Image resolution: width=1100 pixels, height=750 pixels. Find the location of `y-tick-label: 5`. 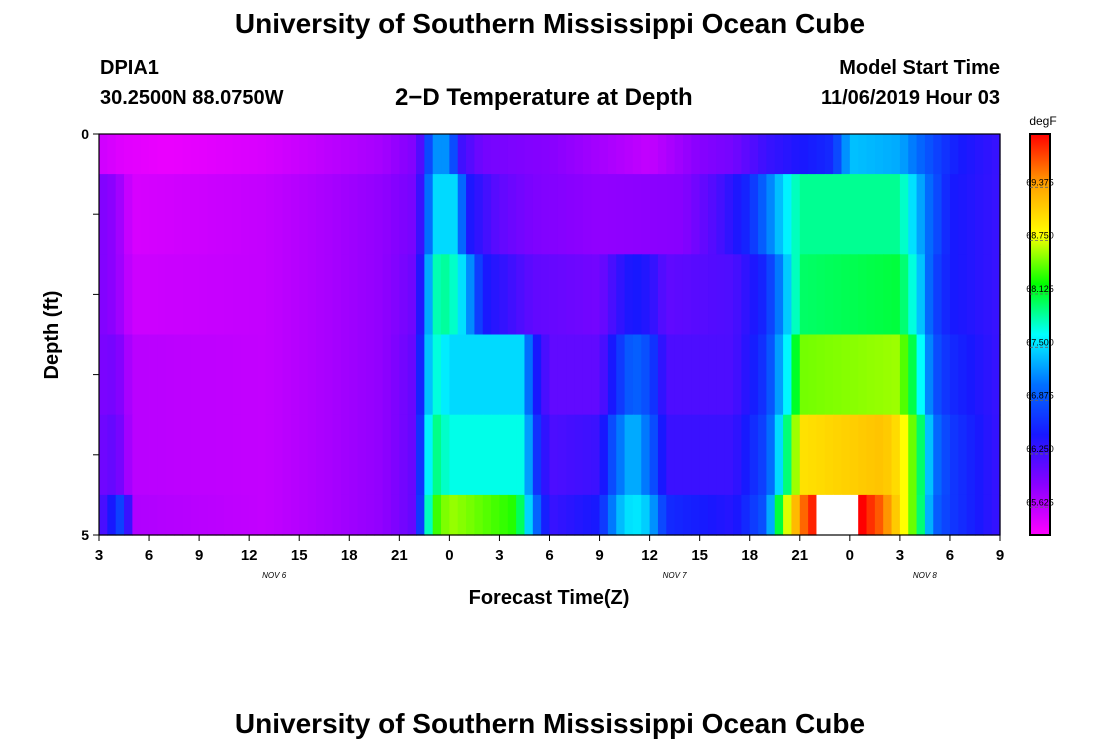

y-tick-label: 5 is located at coordinates (85, 535).